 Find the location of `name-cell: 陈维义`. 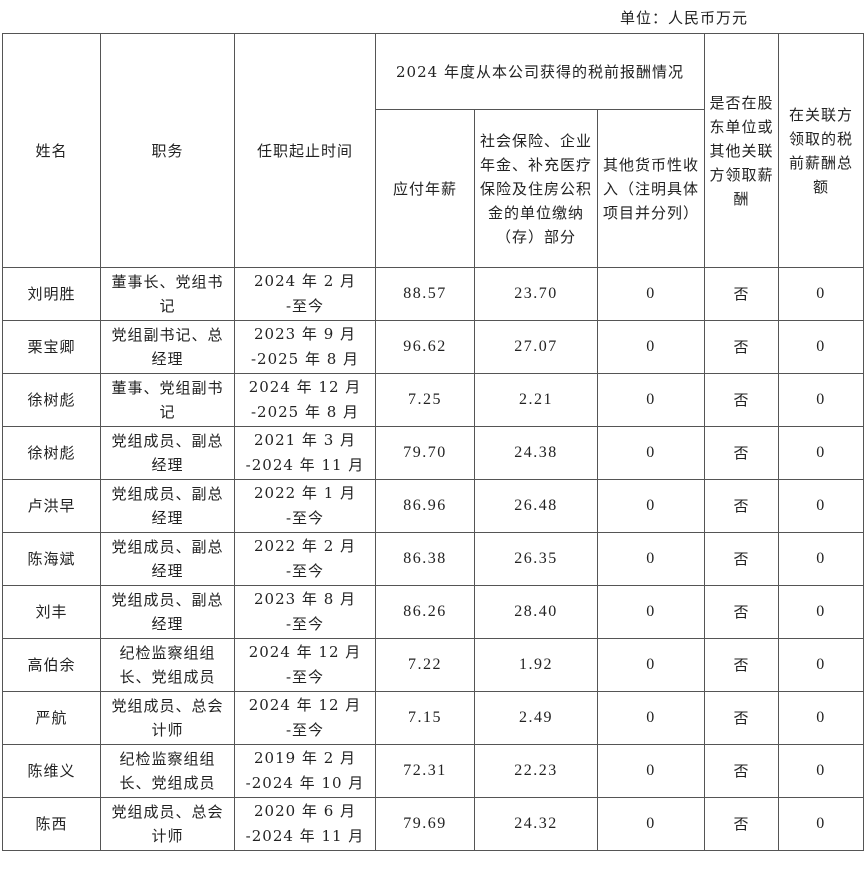

name-cell: 陈维义 is located at coordinates (51, 771).